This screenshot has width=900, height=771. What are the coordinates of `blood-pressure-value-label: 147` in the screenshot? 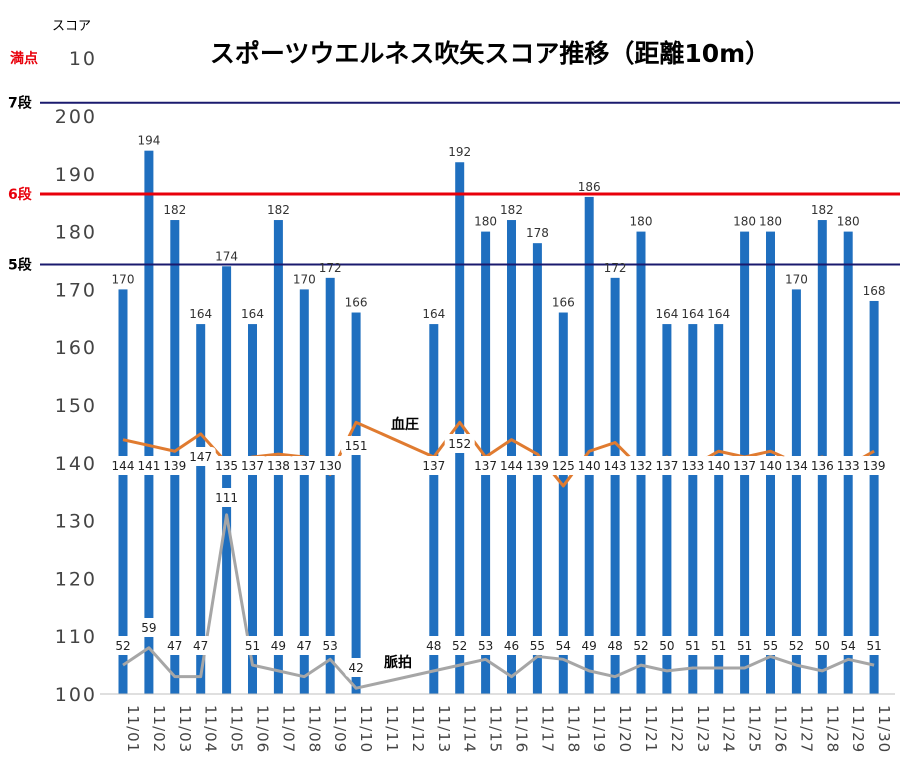 It's located at (200, 457).